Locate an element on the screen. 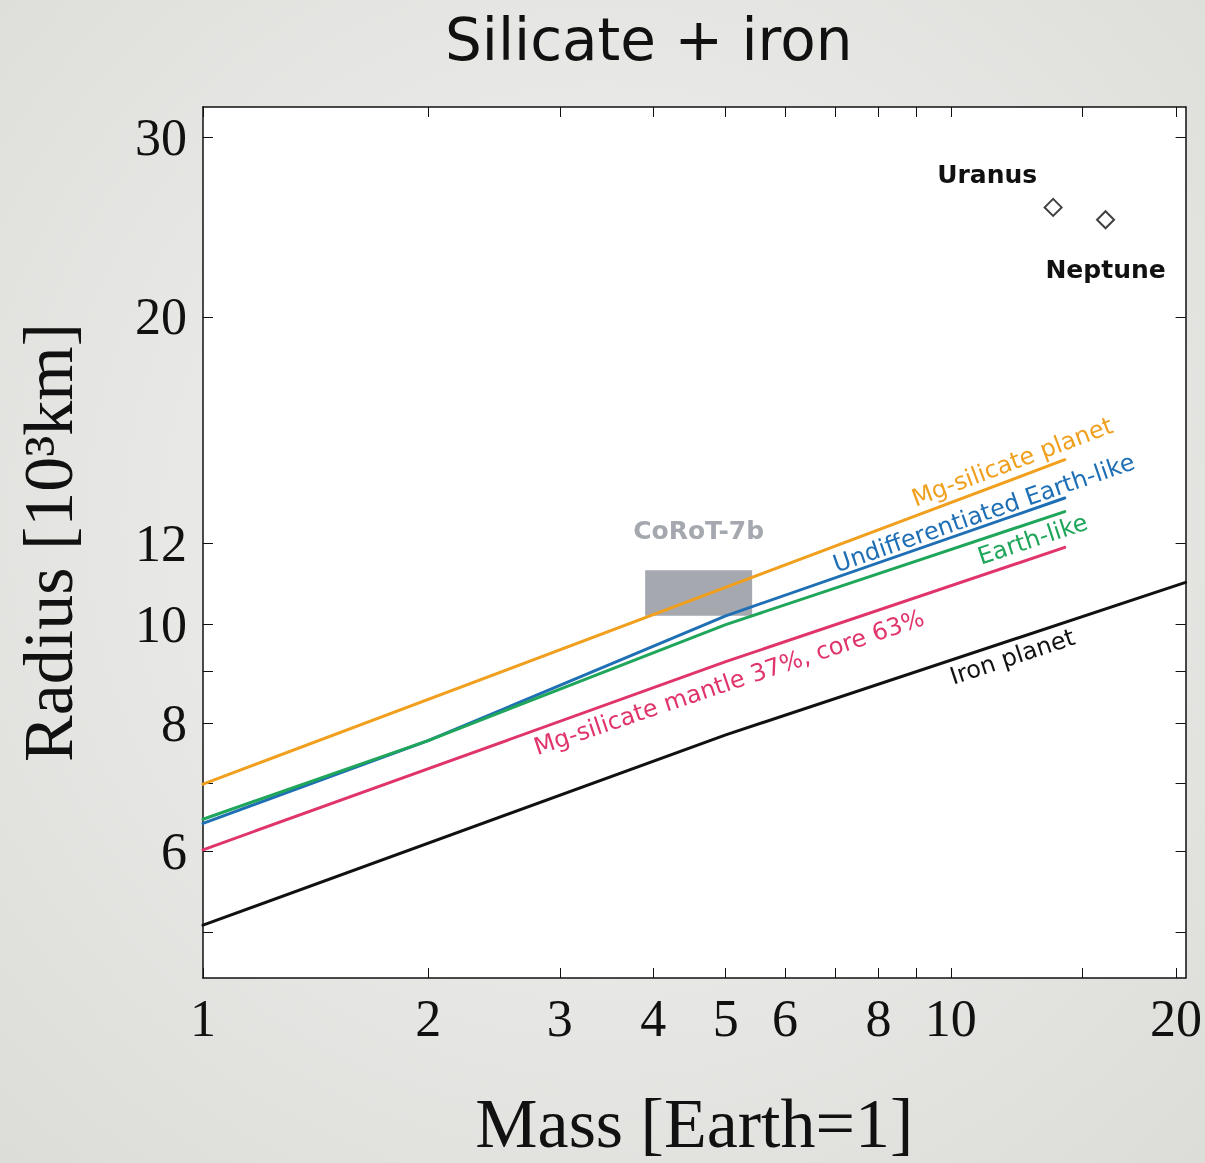 The image size is (1205, 1163). y-tick-label: 20 is located at coordinates (161, 317).